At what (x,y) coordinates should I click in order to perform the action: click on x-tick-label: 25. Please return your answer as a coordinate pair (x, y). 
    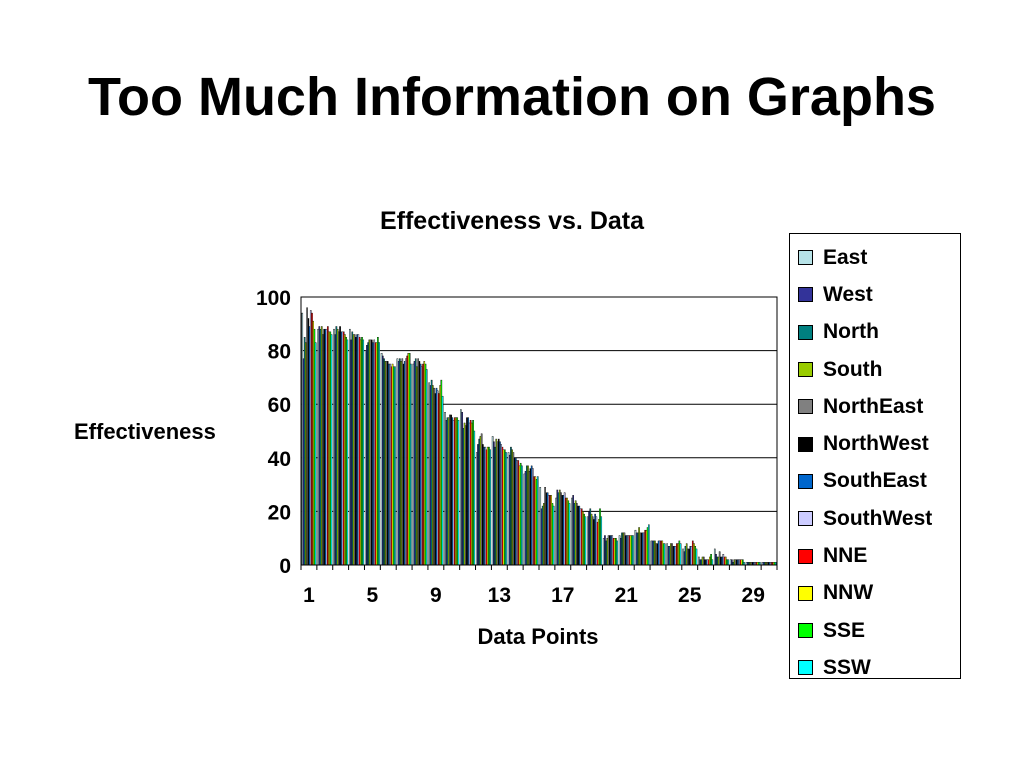
    Looking at the image, I should click on (690, 595).